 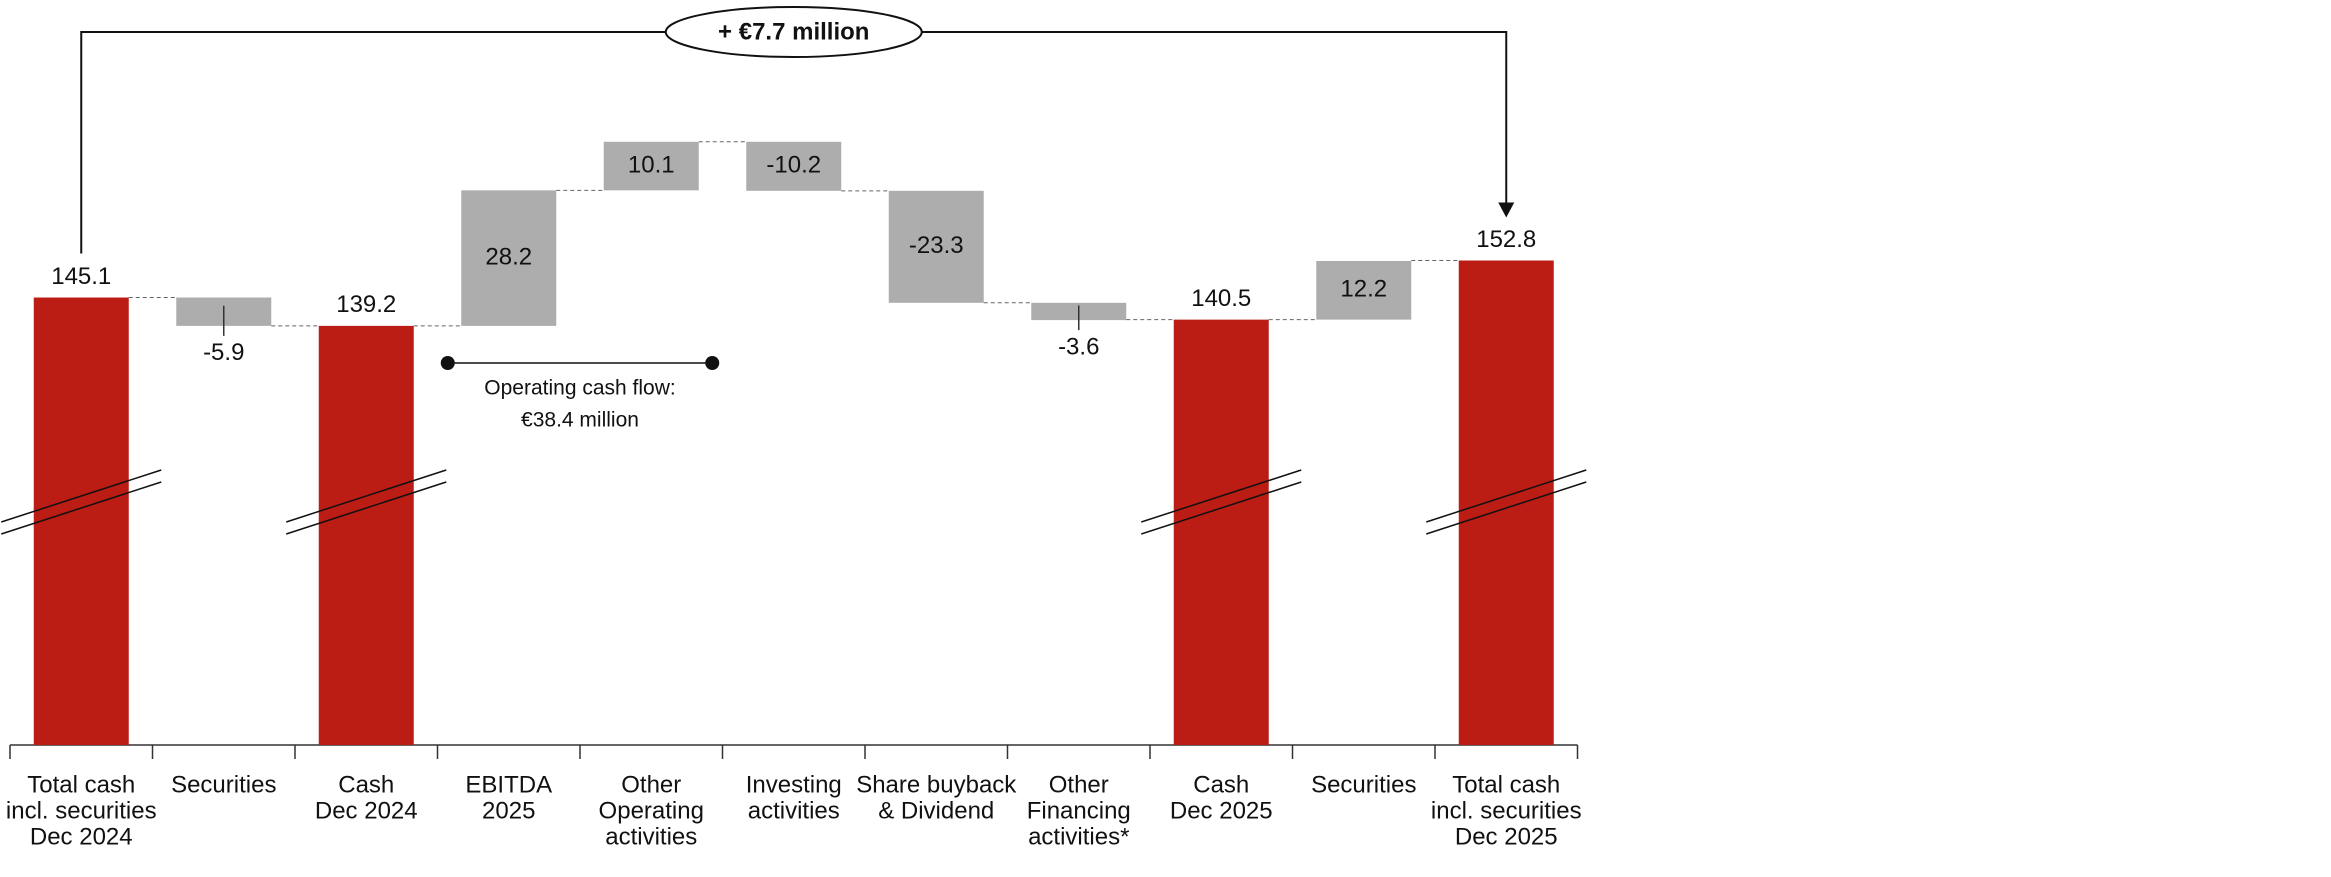 What do you see at coordinates (1221, 298) in the screenshot?
I see `value-label: 140.5` at bounding box center [1221, 298].